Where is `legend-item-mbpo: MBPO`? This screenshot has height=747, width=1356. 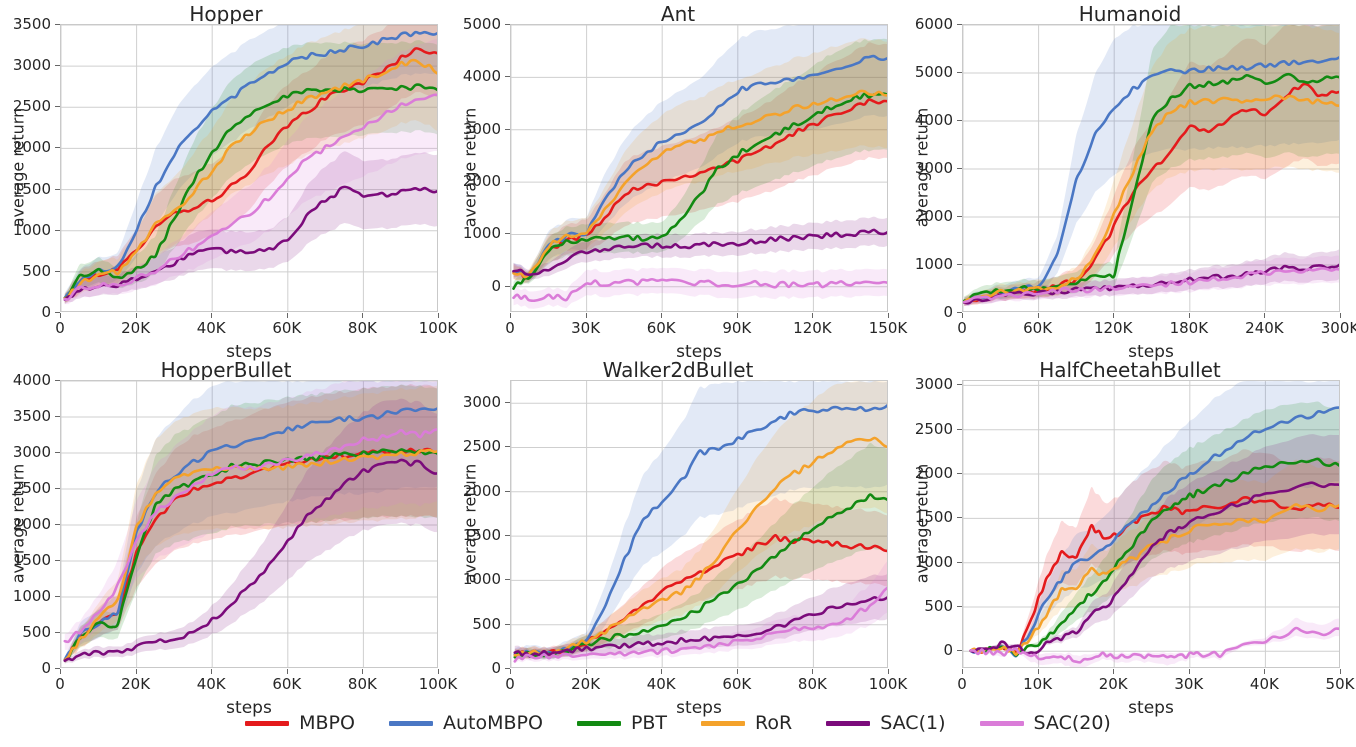 legend-item-mbpo: MBPO is located at coordinates (300, 723).